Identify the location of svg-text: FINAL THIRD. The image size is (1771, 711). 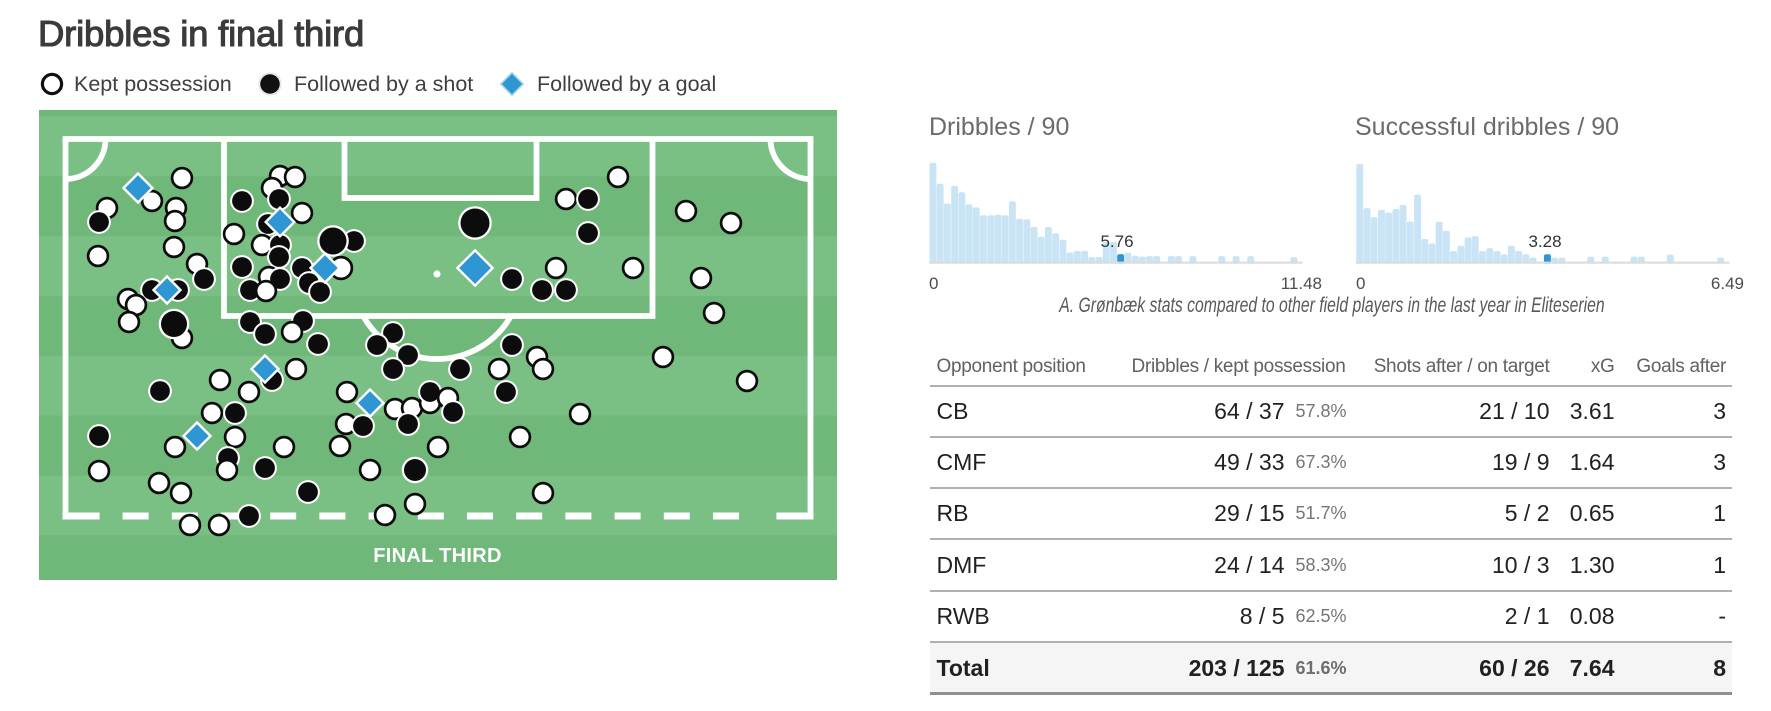
(437, 556).